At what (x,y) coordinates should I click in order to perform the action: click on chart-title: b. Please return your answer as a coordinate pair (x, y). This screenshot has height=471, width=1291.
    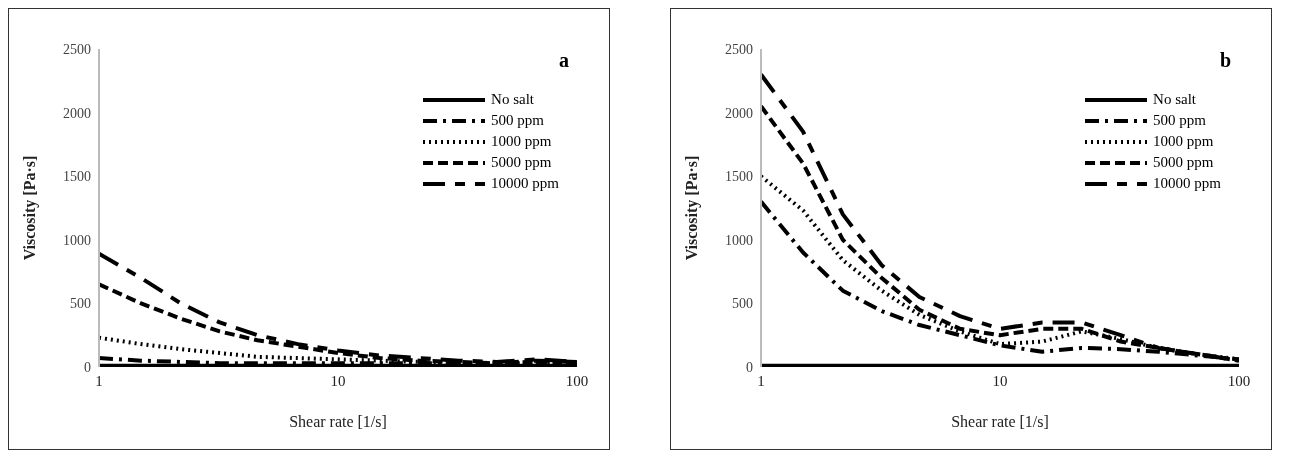
    Looking at the image, I should click on (1225, 60).